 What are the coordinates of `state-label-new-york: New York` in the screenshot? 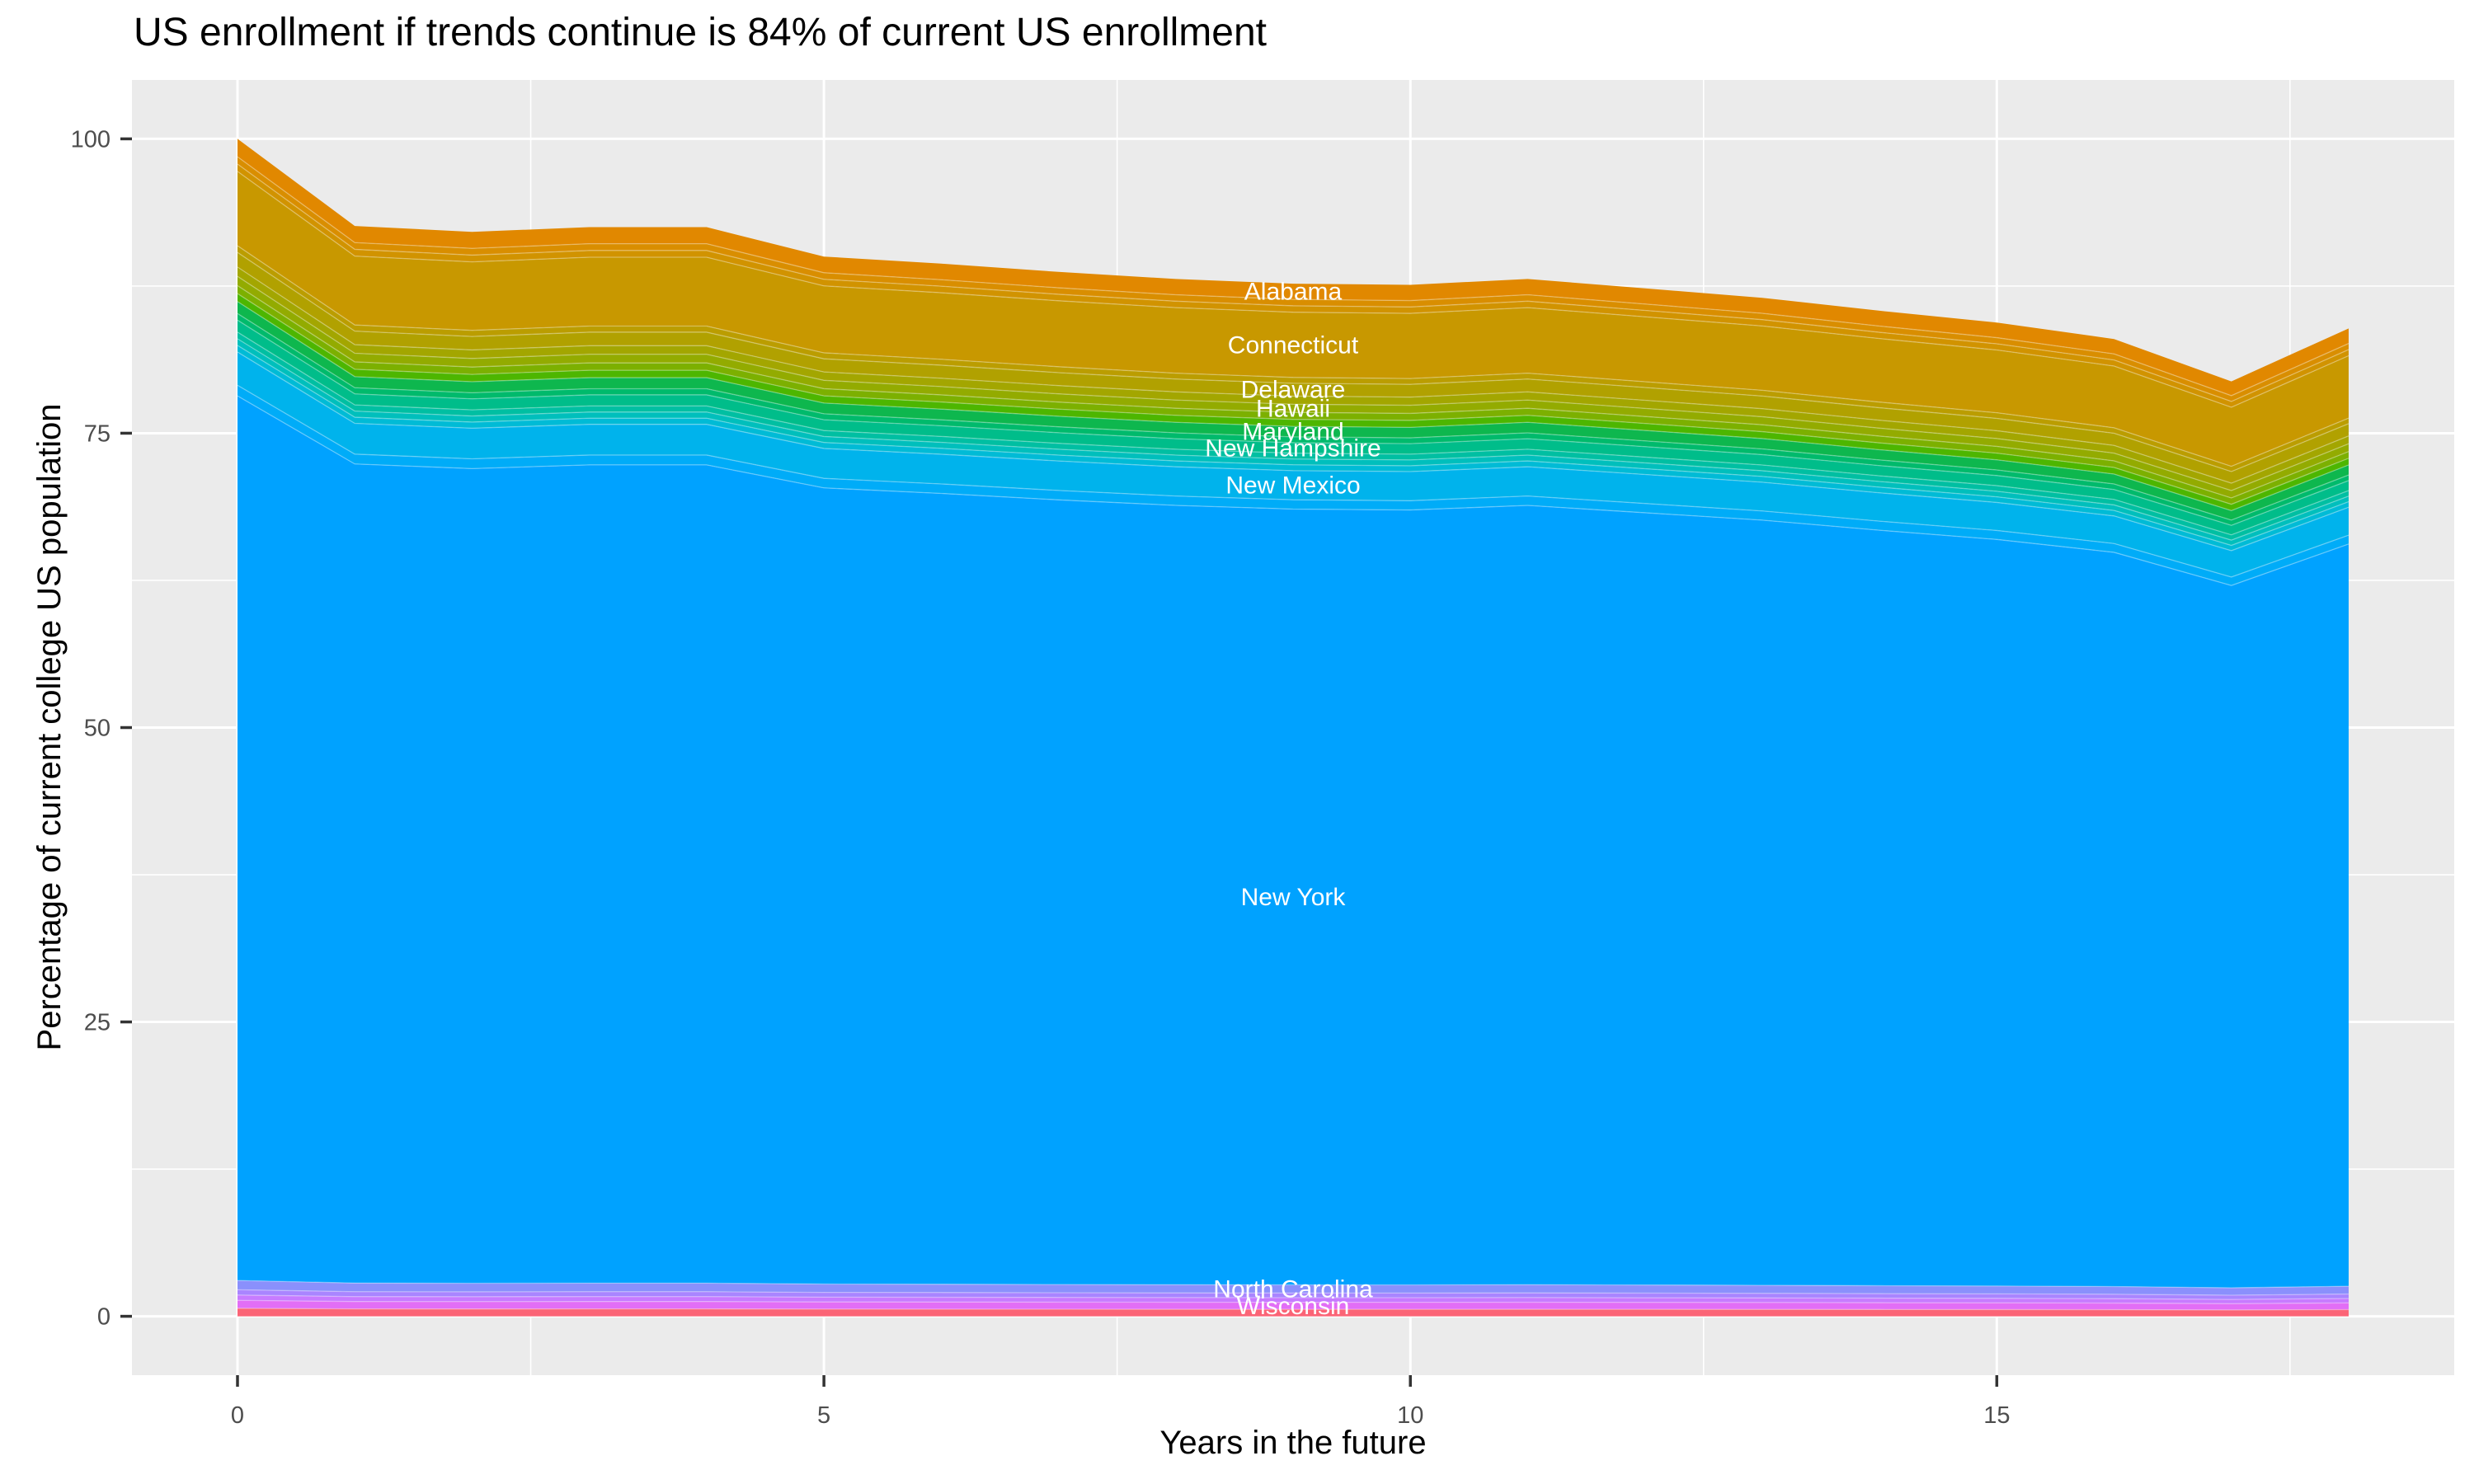 It's located at (1294, 897).